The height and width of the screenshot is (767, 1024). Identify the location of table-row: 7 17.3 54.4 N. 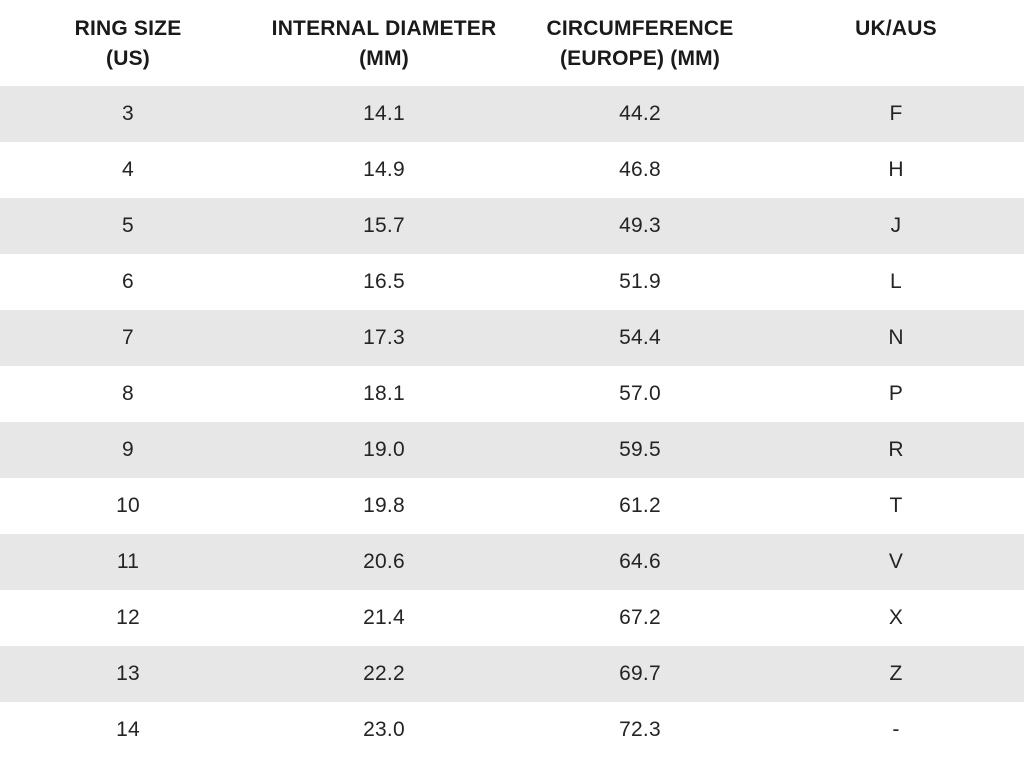
(512, 338).